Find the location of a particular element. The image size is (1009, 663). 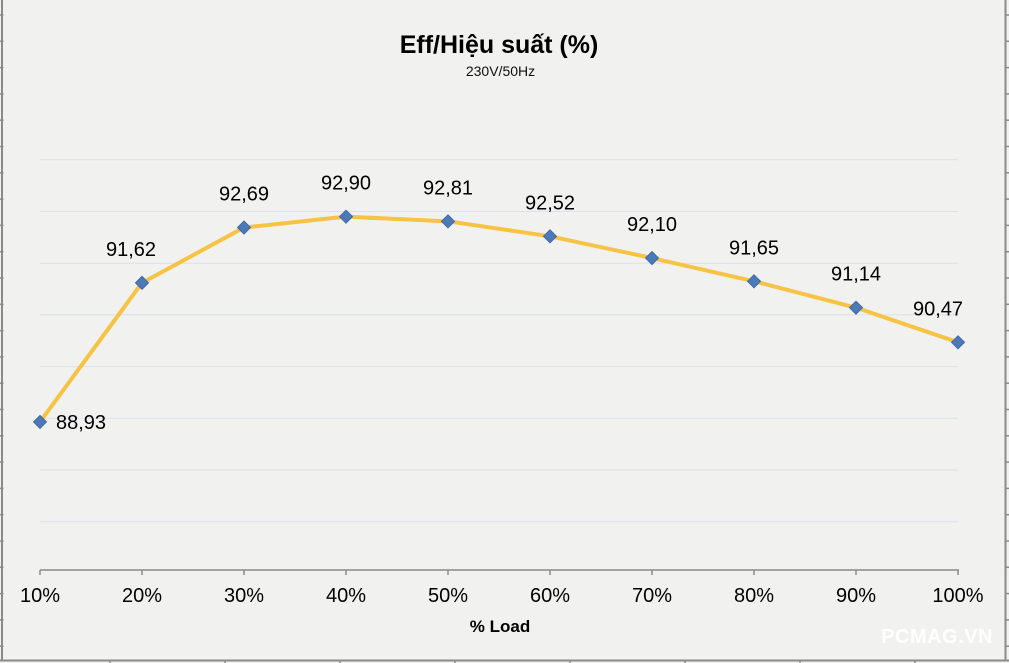

data-point-label: 92,69 is located at coordinates (244, 195).